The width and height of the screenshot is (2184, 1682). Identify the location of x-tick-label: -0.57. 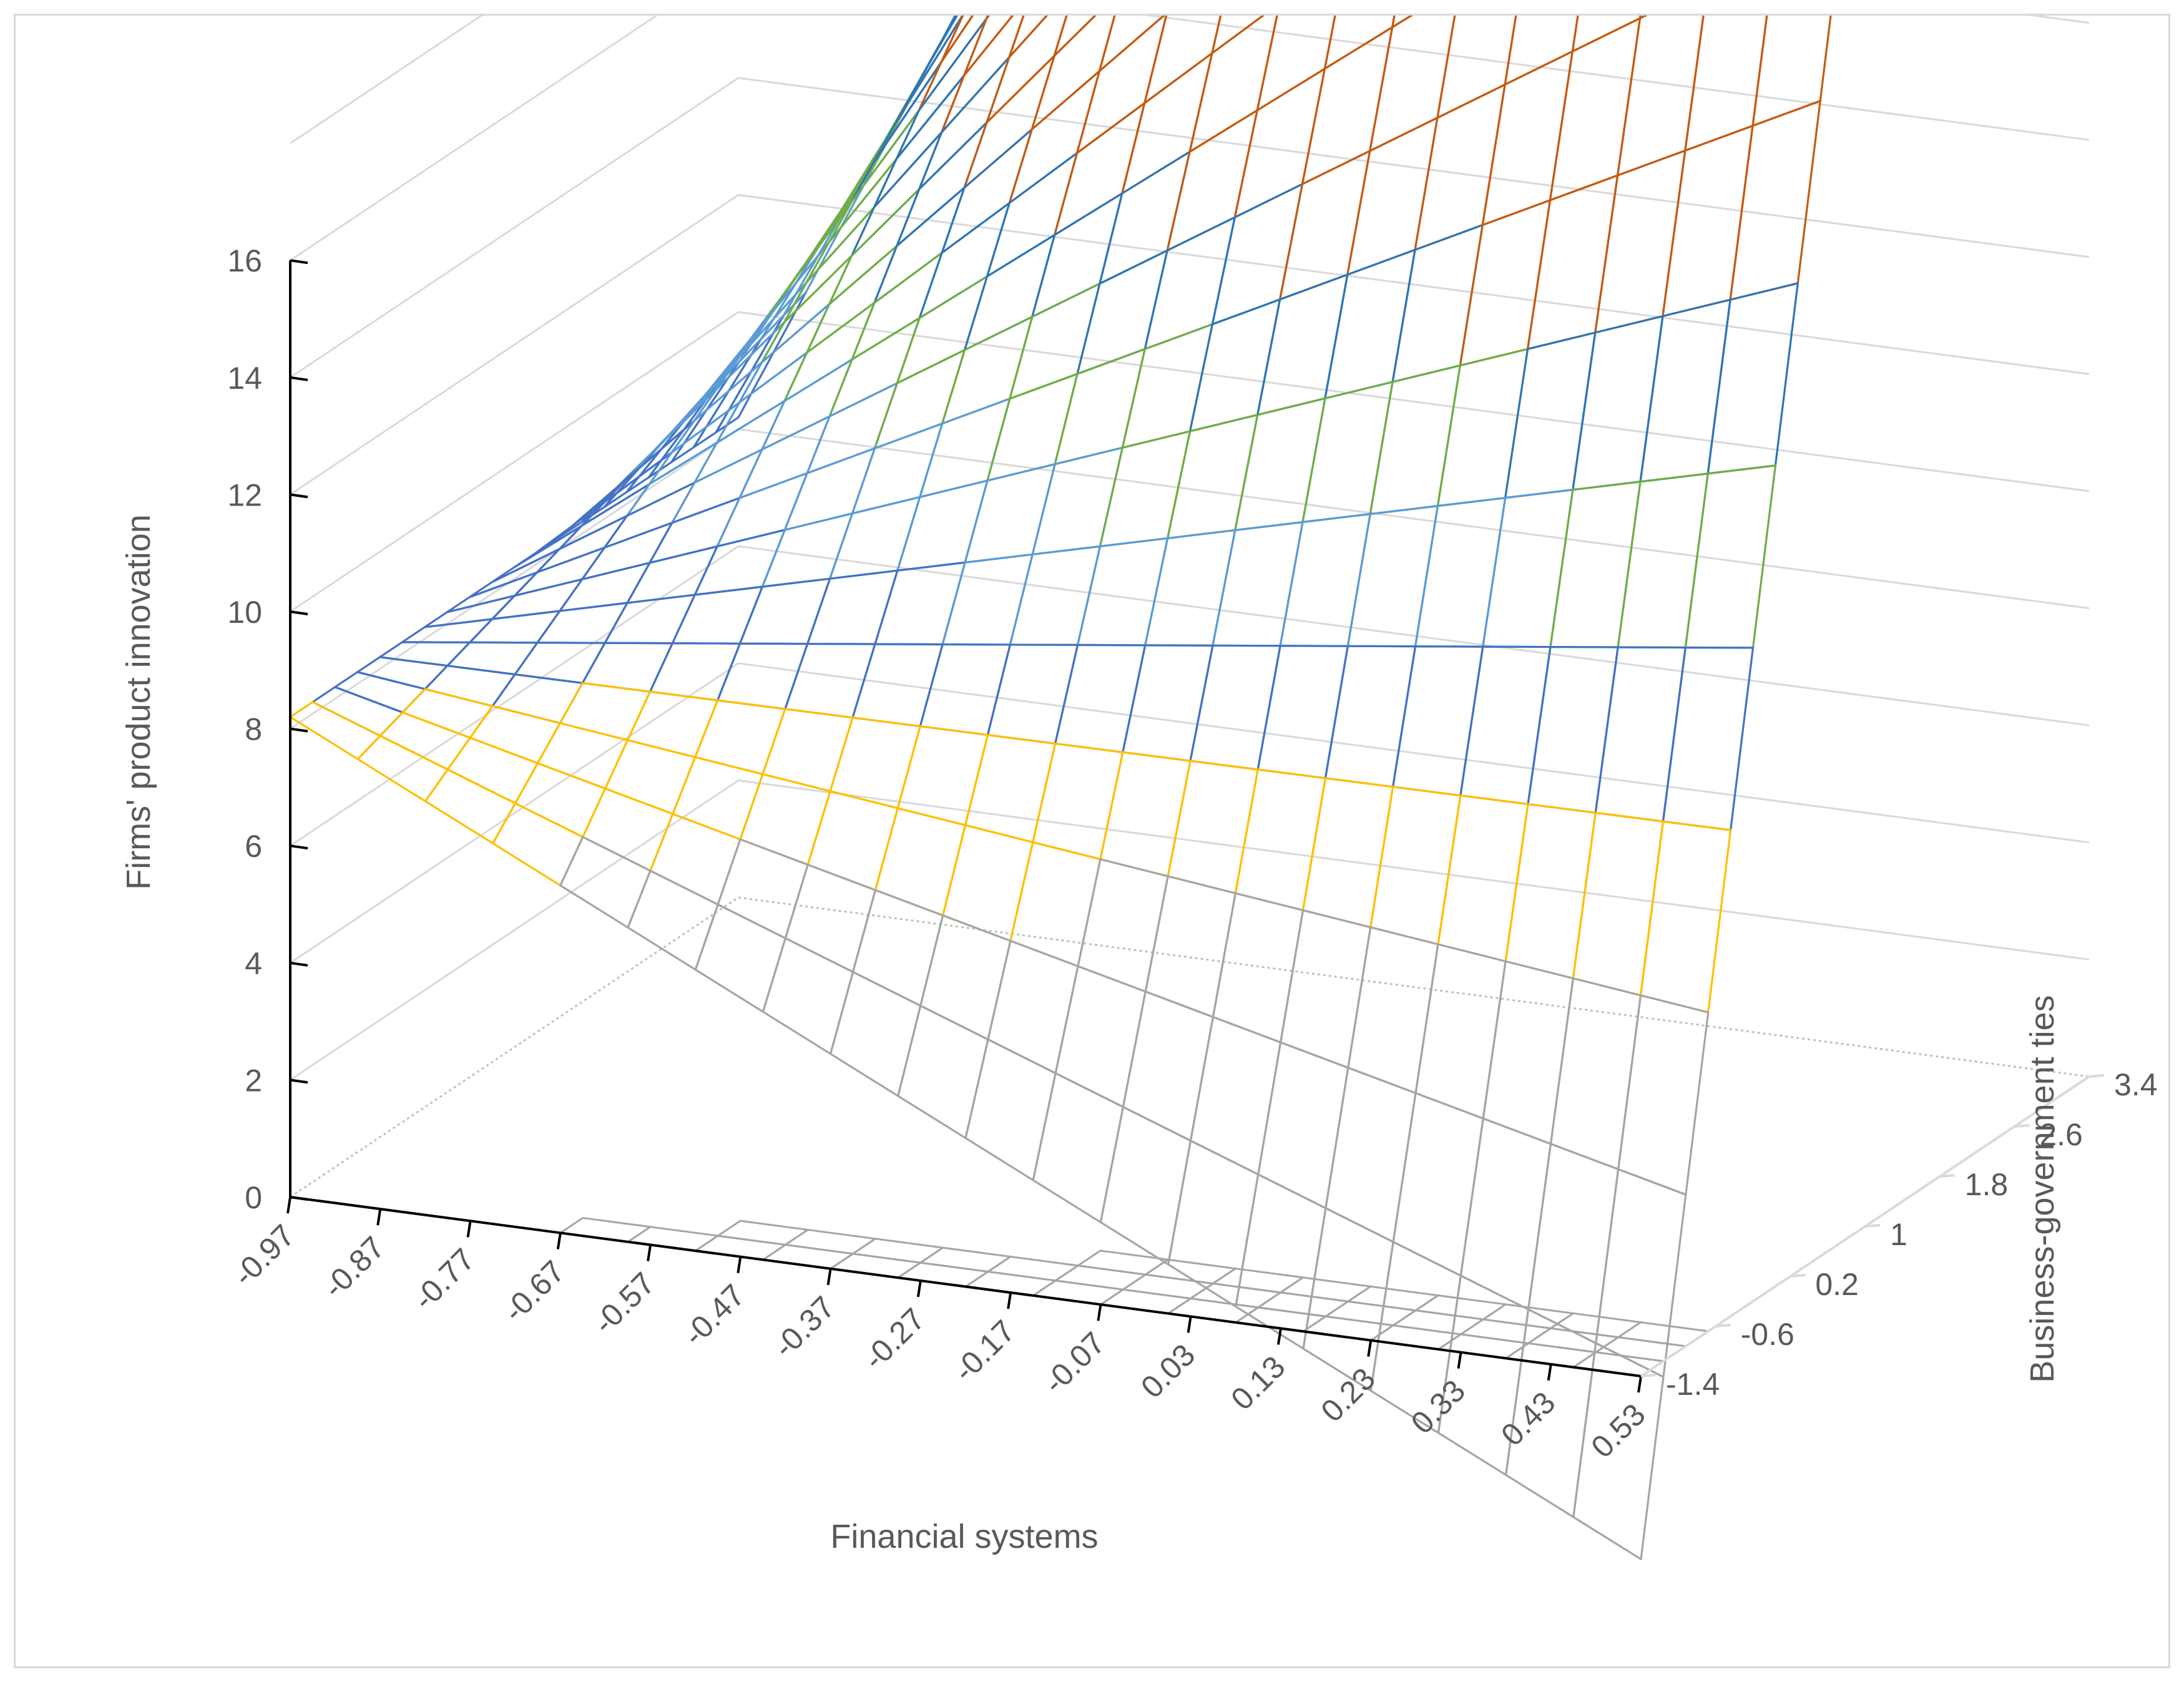
(624, 1303).